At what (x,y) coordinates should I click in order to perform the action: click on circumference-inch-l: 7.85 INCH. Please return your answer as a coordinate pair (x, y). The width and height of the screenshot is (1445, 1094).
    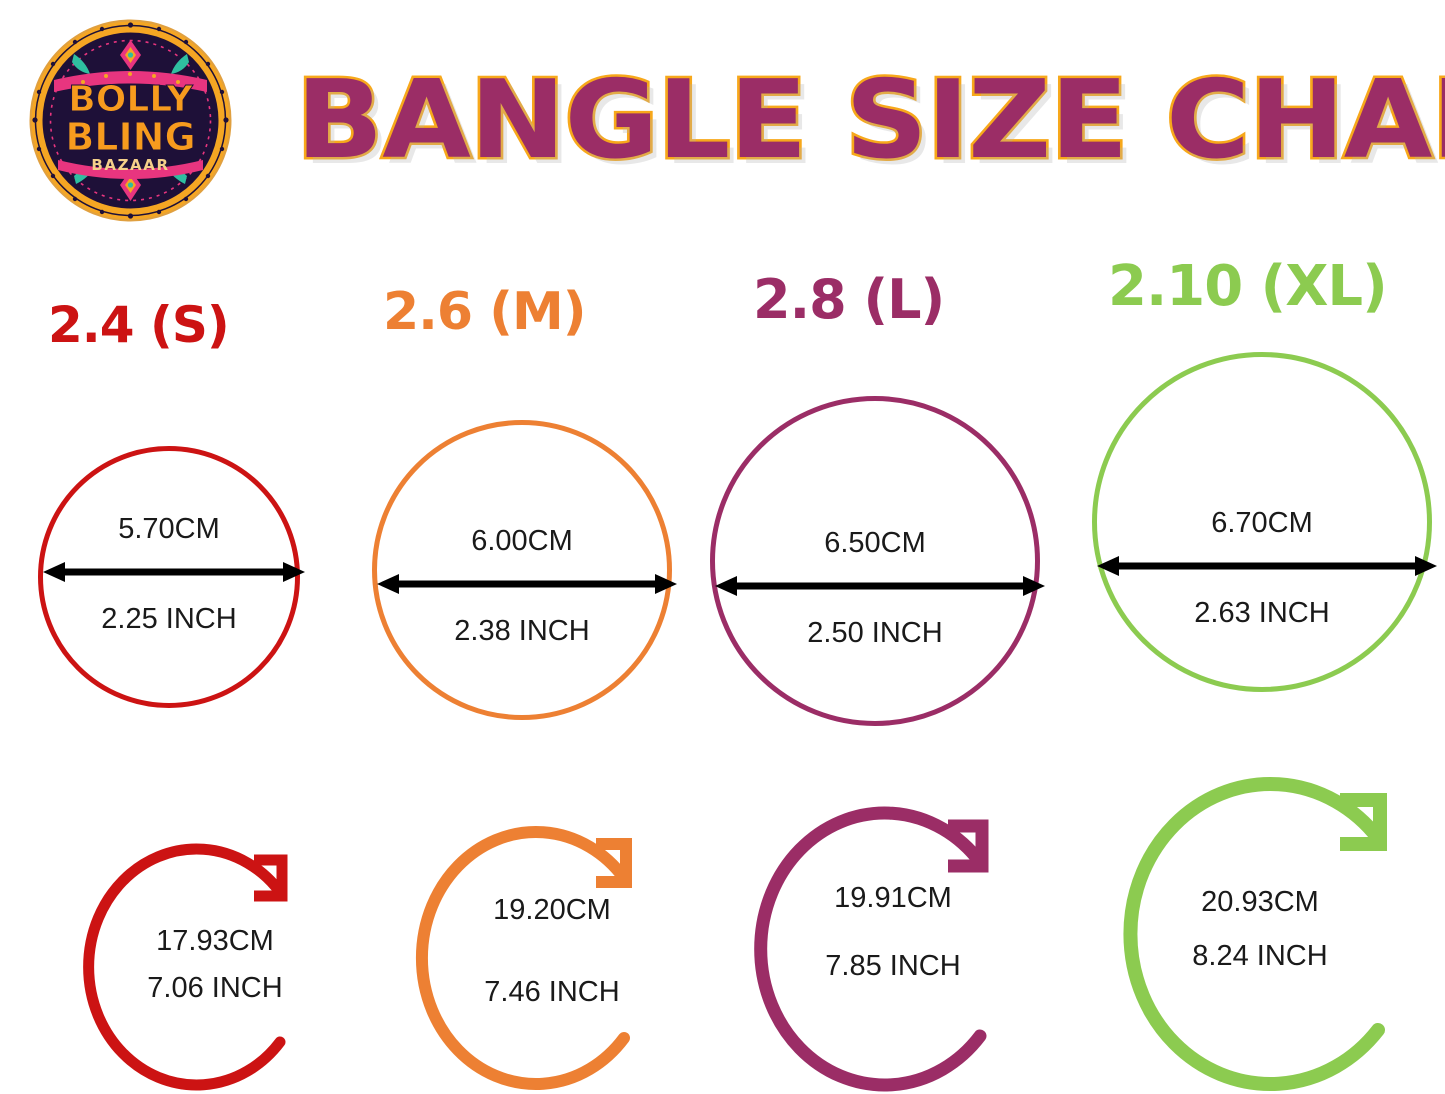
    Looking at the image, I should click on (893, 966).